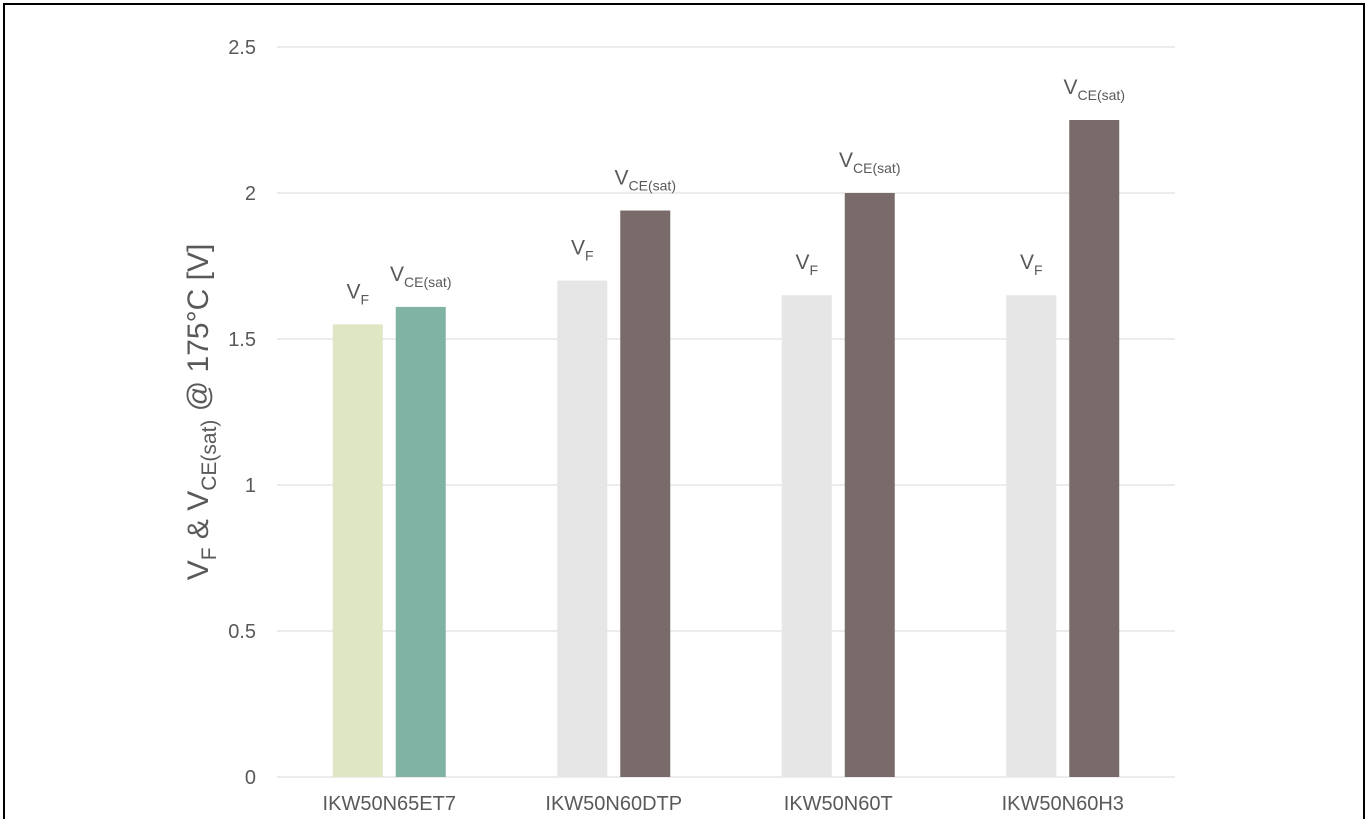  Describe the element at coordinates (838, 804) in the screenshot. I see `x-category-label: IKW50N60T` at that location.